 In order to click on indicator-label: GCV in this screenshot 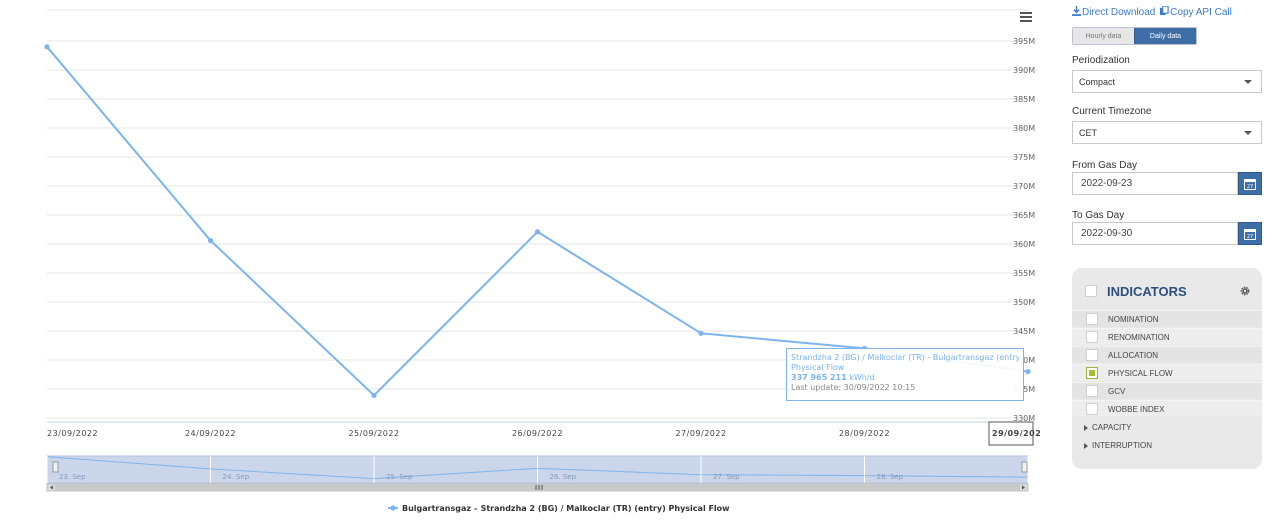, I will do `click(1117, 391)`.